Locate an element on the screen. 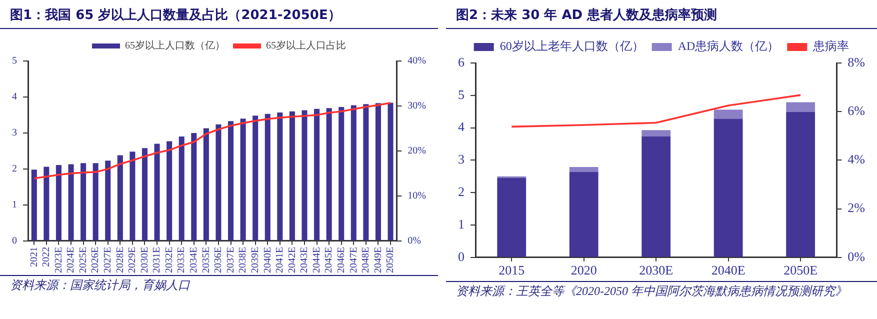  y2-tick-label: 20% is located at coordinates (417, 151).